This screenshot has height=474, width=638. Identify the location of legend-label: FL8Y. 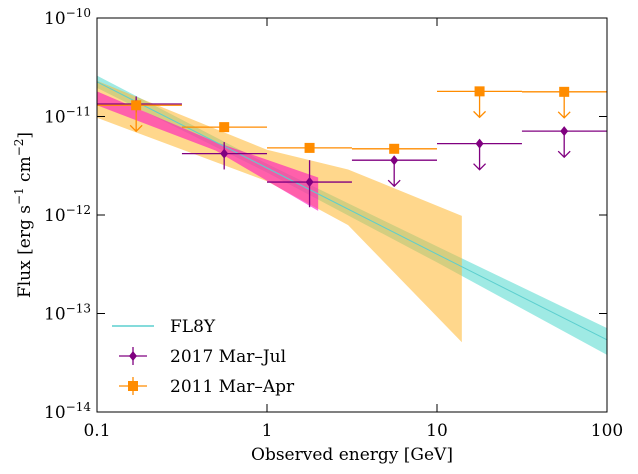
(193, 327).